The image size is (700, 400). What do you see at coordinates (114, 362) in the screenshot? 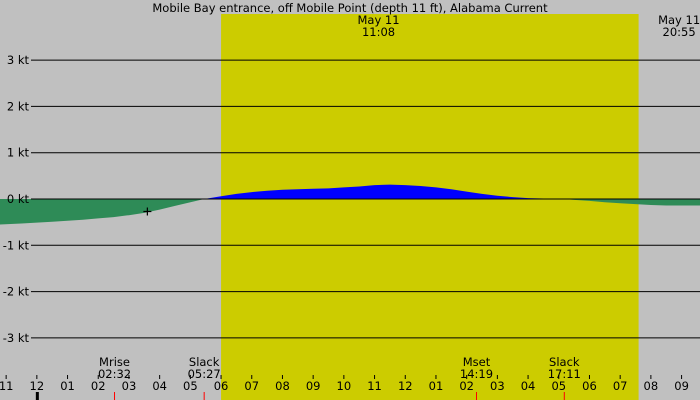
I see `event-label: Mrise` at bounding box center [114, 362].